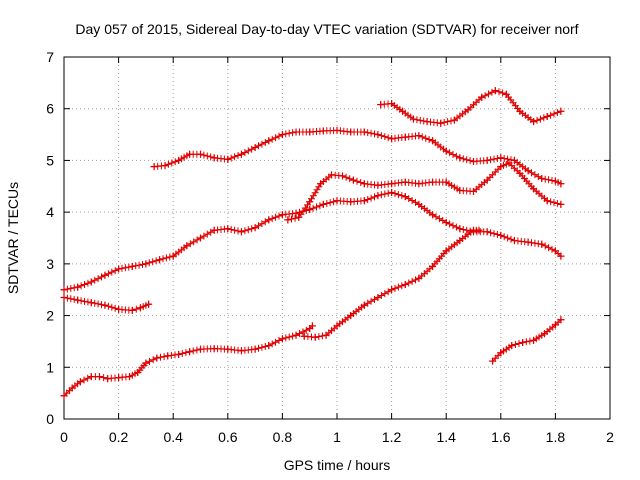 The image size is (640, 480). What do you see at coordinates (392, 437) in the screenshot?
I see `x-tick-label: 1.2` at bounding box center [392, 437].